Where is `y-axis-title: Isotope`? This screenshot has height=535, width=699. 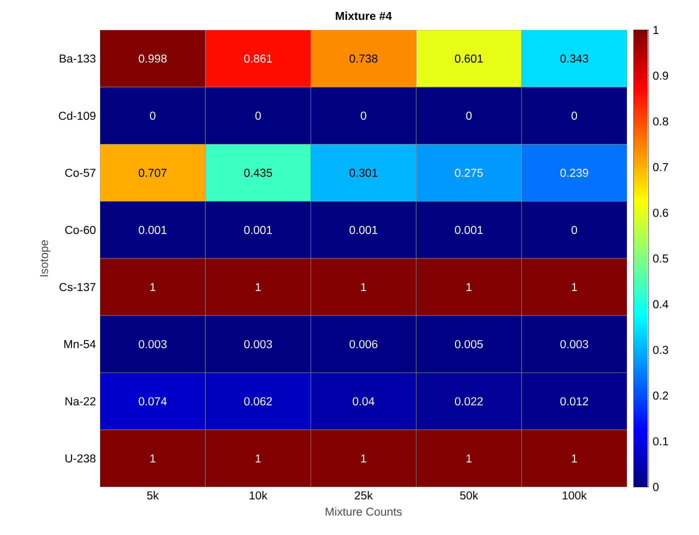 y-axis-title: Isotope is located at coordinates (45, 258).